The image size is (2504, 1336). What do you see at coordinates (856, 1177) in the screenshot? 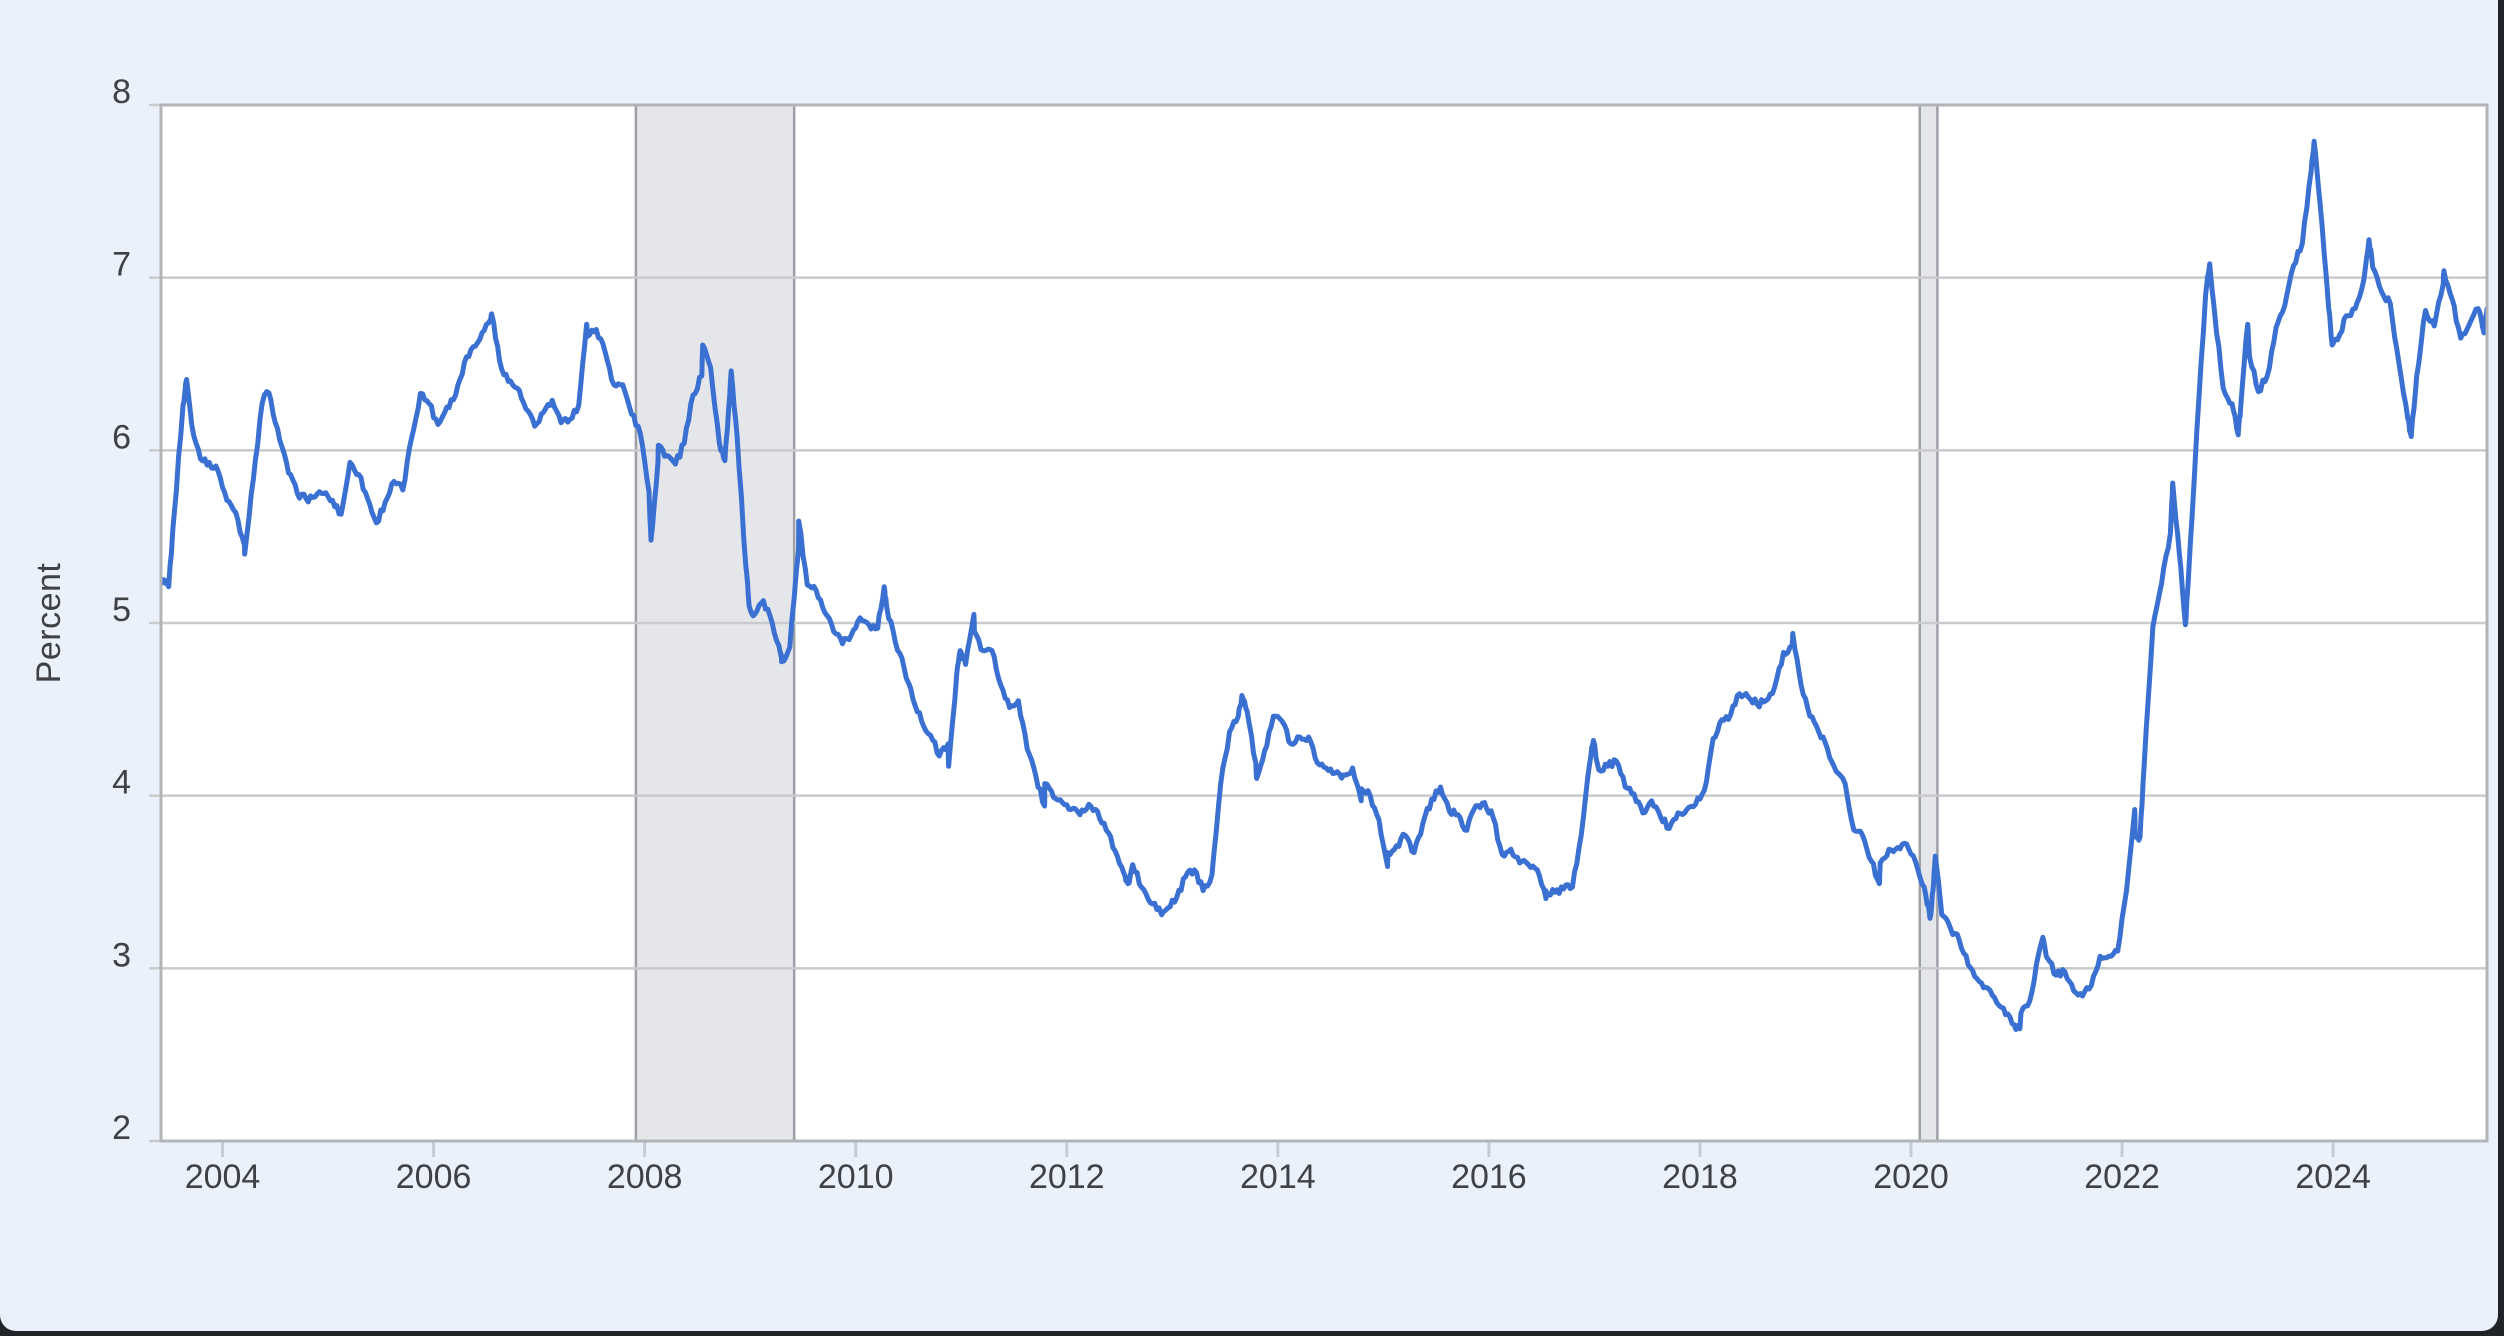
I see `x-axis-tick-label: 2010` at bounding box center [856, 1177].